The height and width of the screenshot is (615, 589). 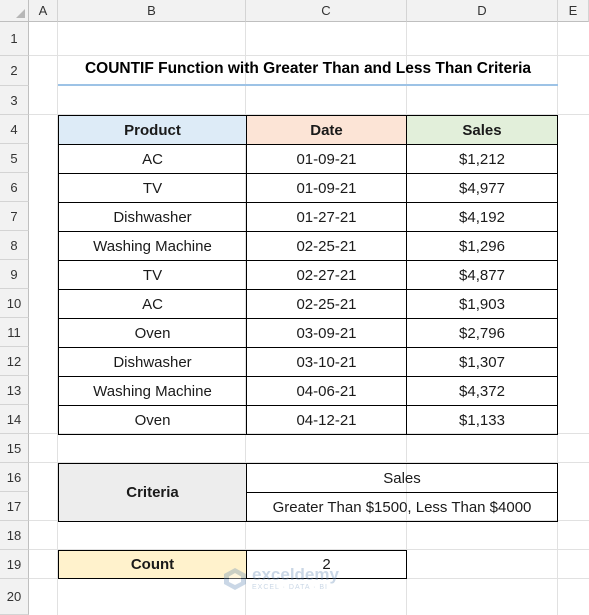 I want to click on criteria-field-cell: Sales, so click(x=402, y=478).